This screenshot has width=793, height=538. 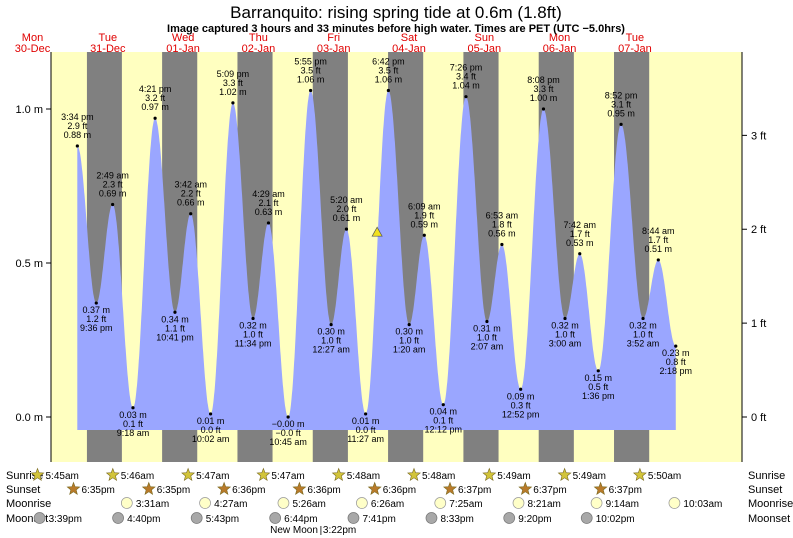 What do you see at coordinates (300, 519) in the screenshot?
I see `moonset-time: 6:44pm` at bounding box center [300, 519].